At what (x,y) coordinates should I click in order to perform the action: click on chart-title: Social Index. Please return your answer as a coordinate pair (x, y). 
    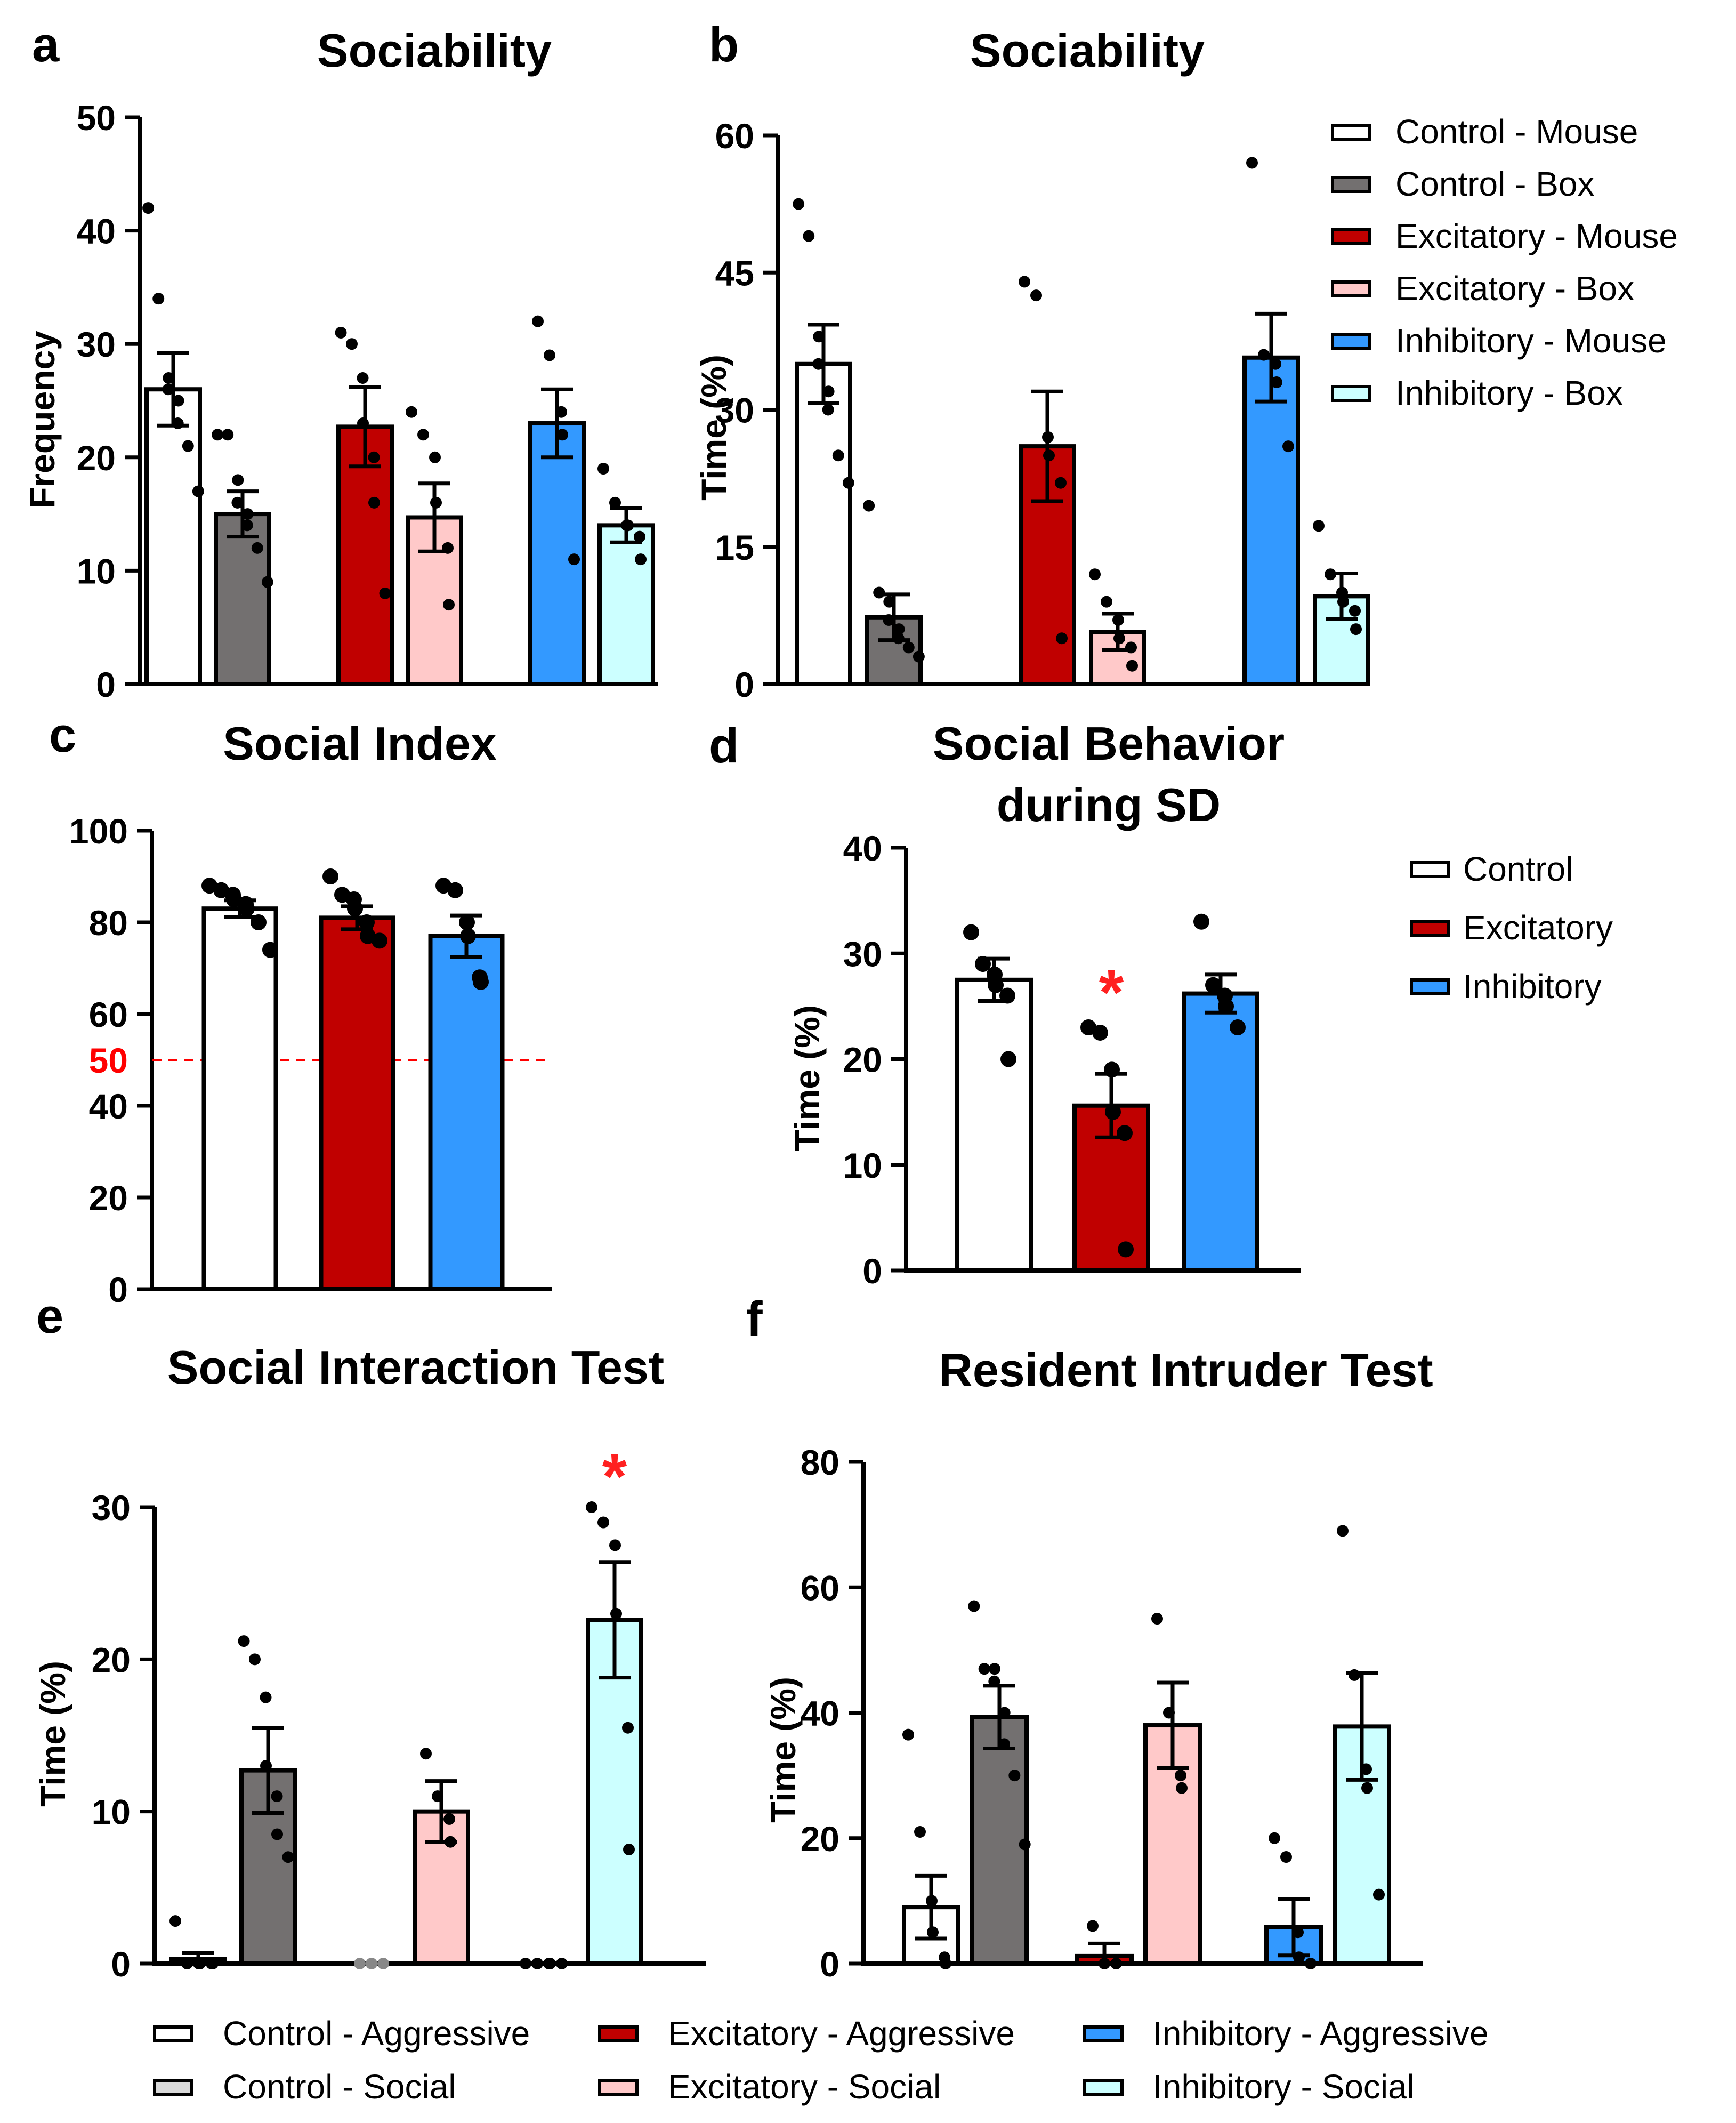
    Looking at the image, I should click on (360, 744).